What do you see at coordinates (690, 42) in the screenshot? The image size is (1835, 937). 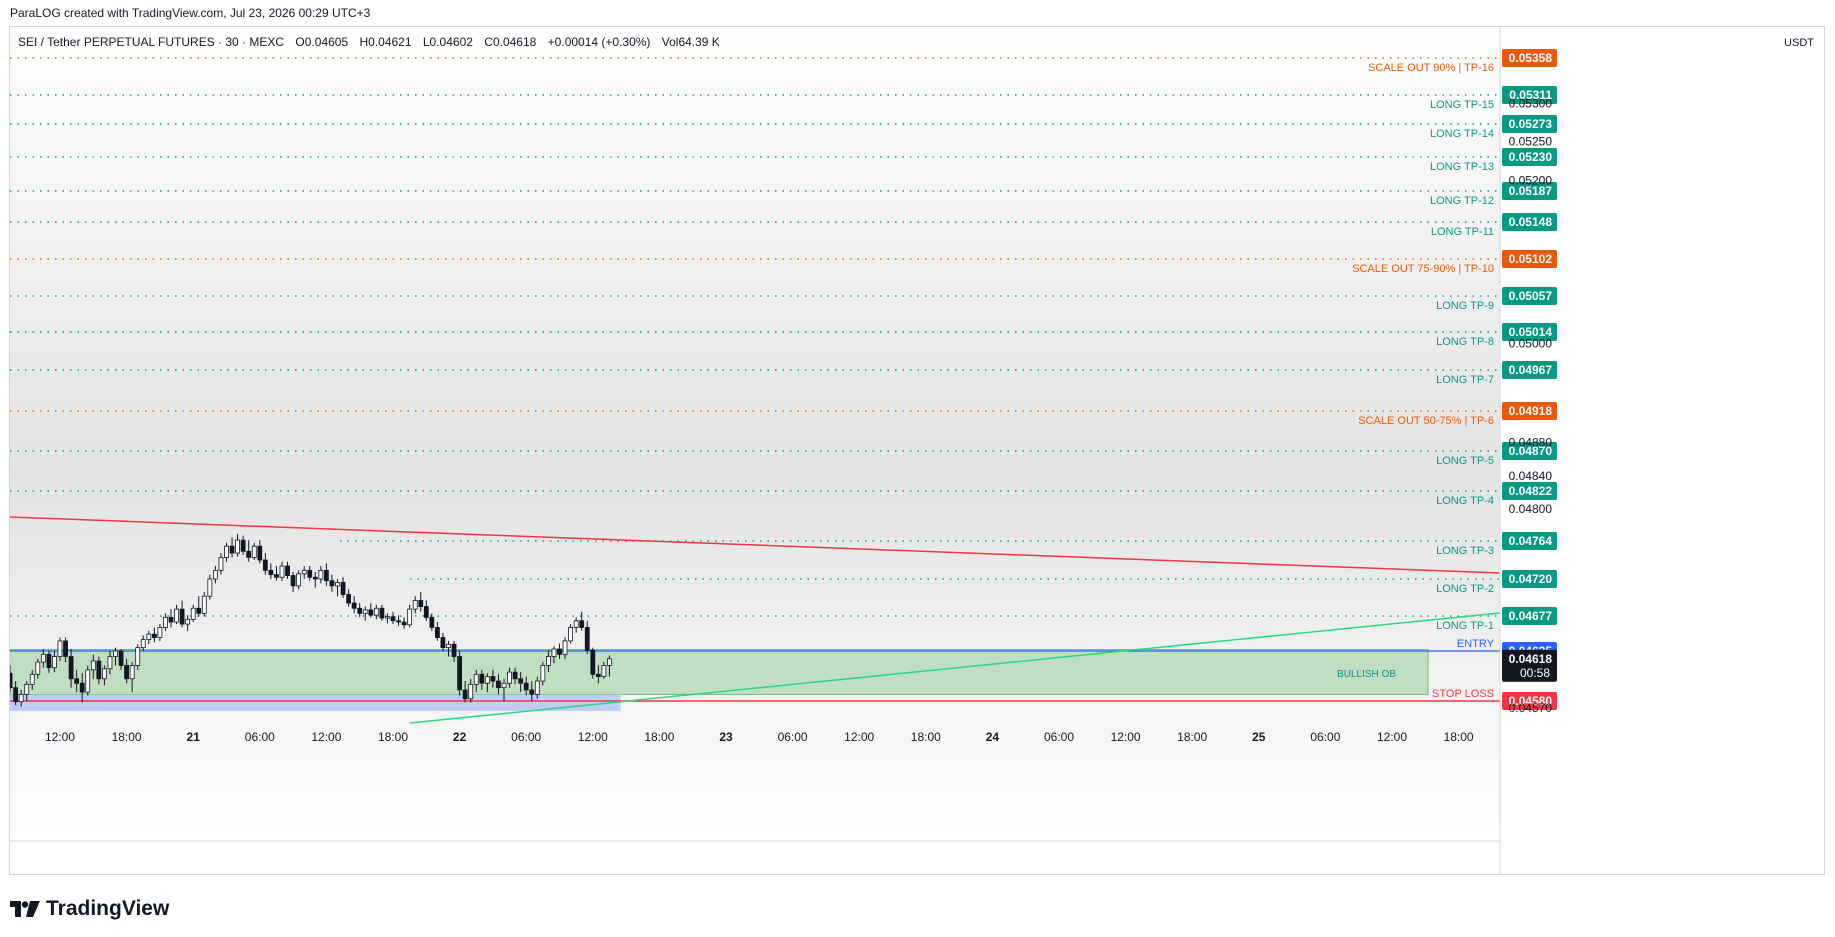 I see `volume: Vol64.39 K` at bounding box center [690, 42].